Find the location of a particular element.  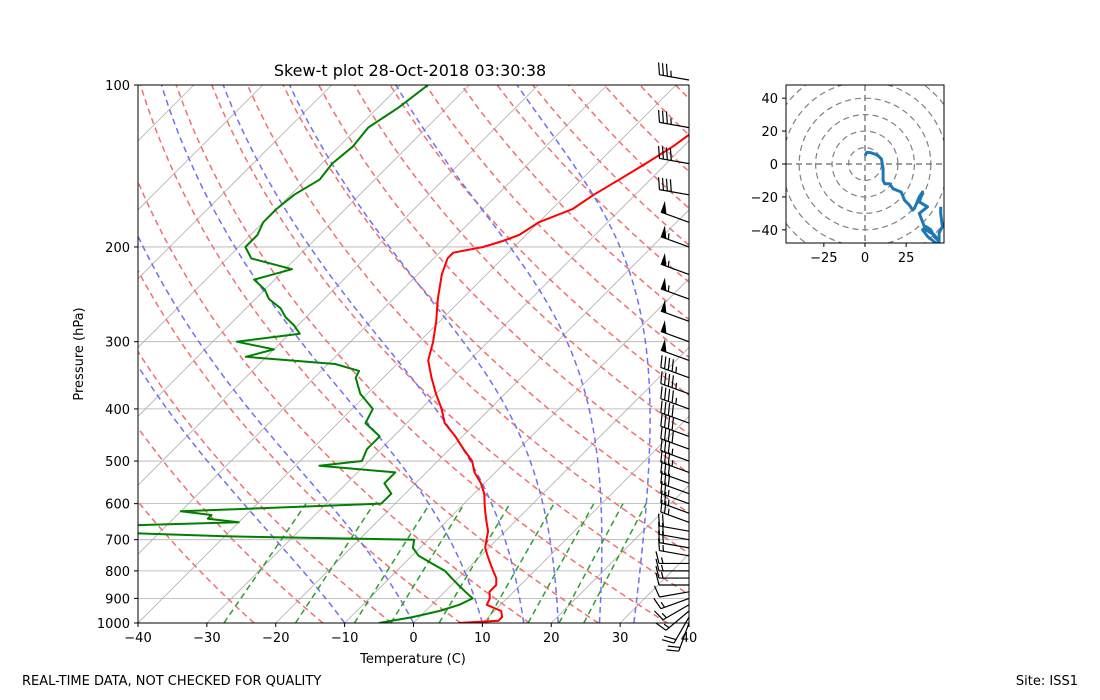

site-label: Site: ISS1 is located at coordinates (1046, 681).